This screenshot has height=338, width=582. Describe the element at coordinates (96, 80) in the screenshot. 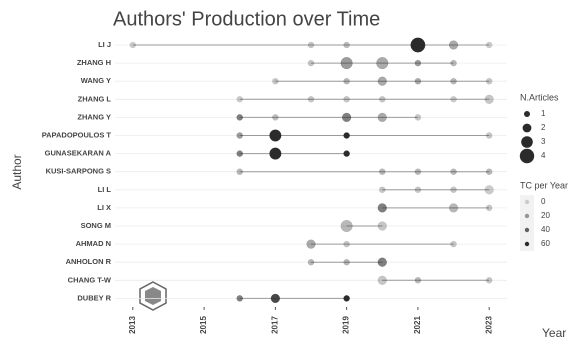

I see `y-tick-label: WANG Y` at that location.